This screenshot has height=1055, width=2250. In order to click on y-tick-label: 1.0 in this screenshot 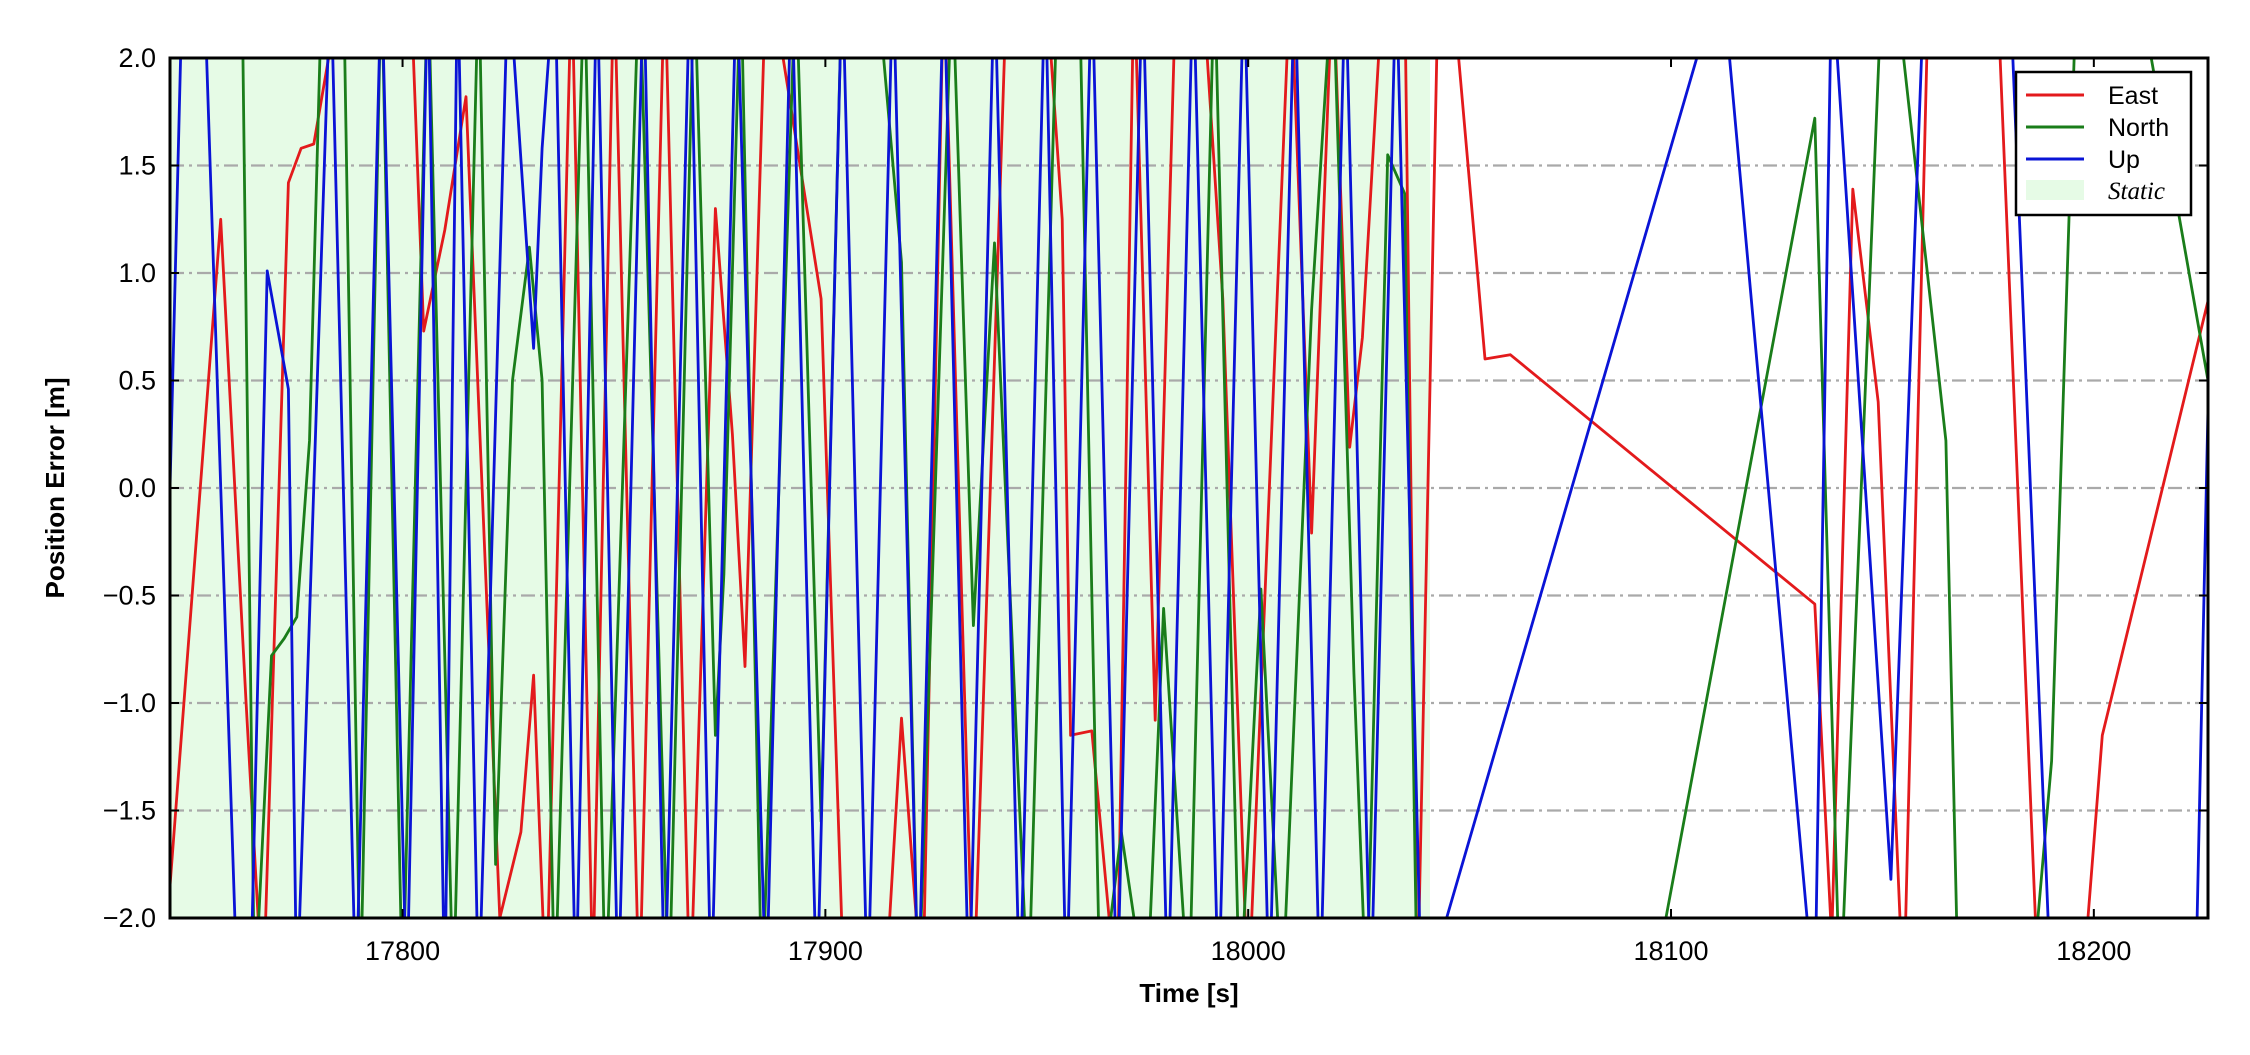, I will do `click(137, 273)`.